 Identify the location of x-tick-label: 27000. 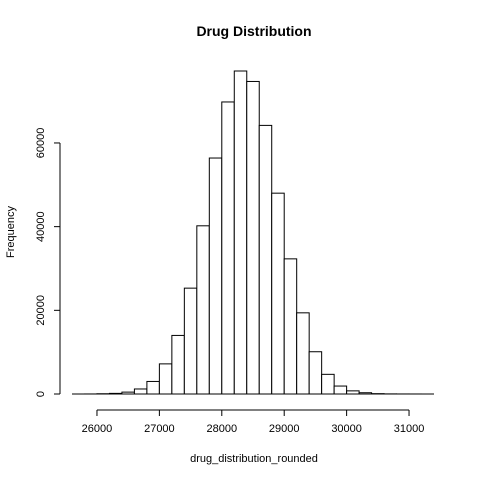
(159, 429).